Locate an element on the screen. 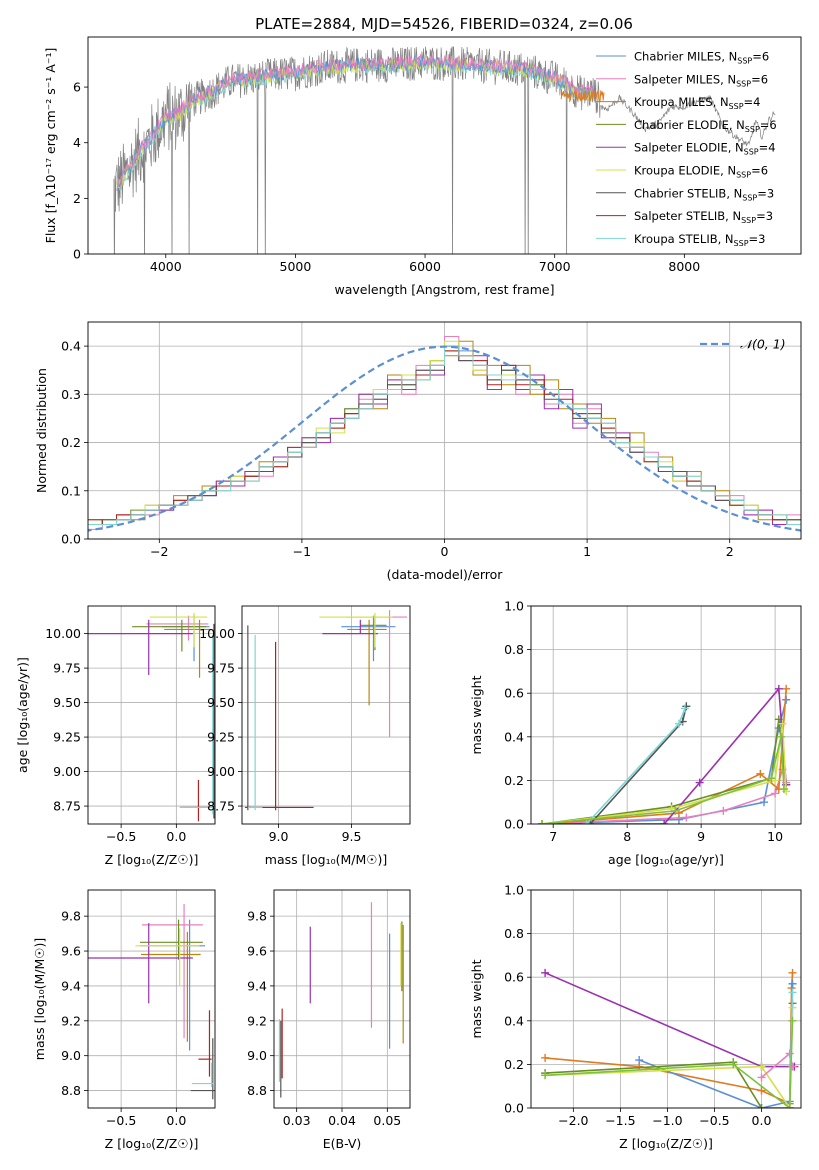 The image size is (819, 1170). legend-label: Salpeter MILES, NSSP=6 is located at coordinates (701, 80).